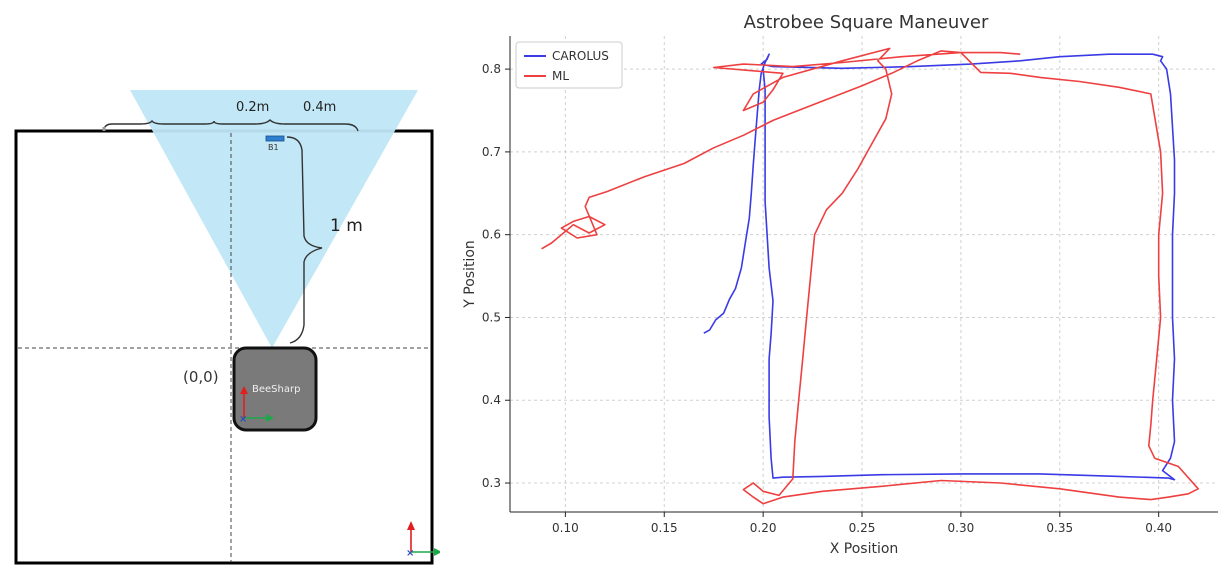 This screenshot has height=574, width=1226. What do you see at coordinates (231, 125) in the screenshot?
I see `dim-brace-top` at bounding box center [231, 125].